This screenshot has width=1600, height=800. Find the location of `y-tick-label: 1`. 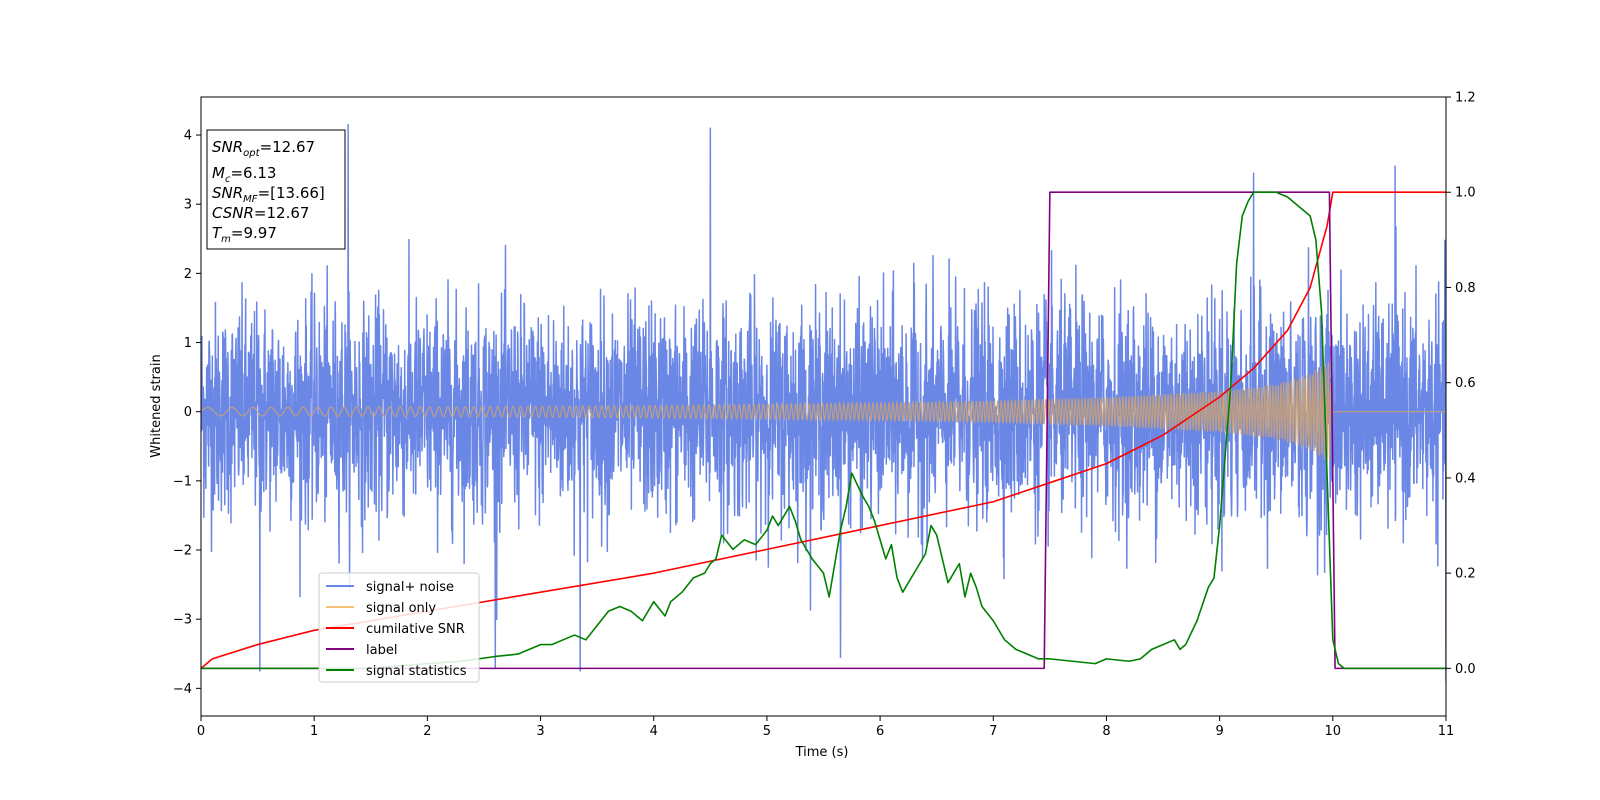

y-tick-label: 1 is located at coordinates (188, 343).